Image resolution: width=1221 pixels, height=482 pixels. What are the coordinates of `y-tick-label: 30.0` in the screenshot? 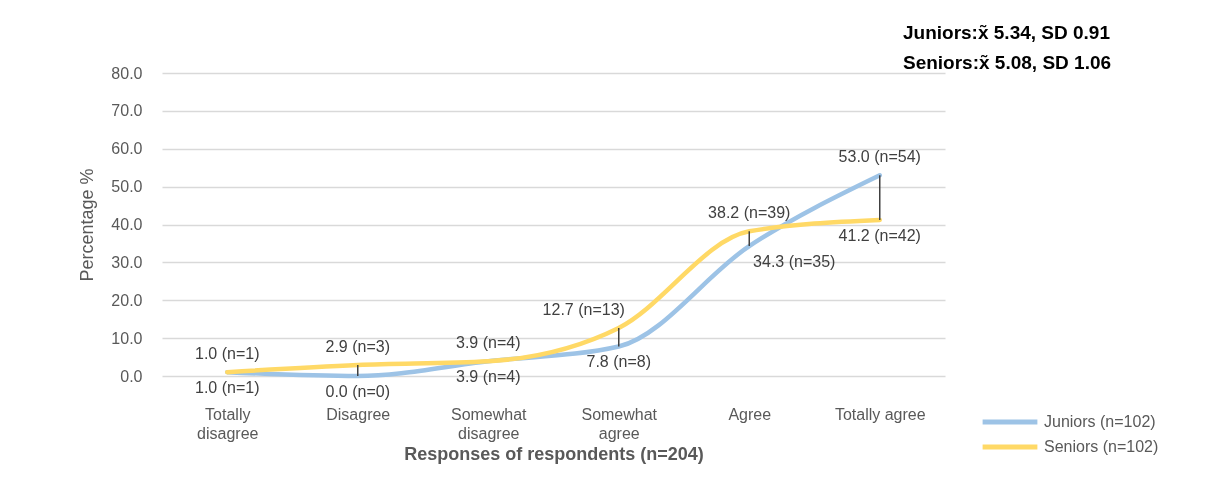 It's located at (127, 262).